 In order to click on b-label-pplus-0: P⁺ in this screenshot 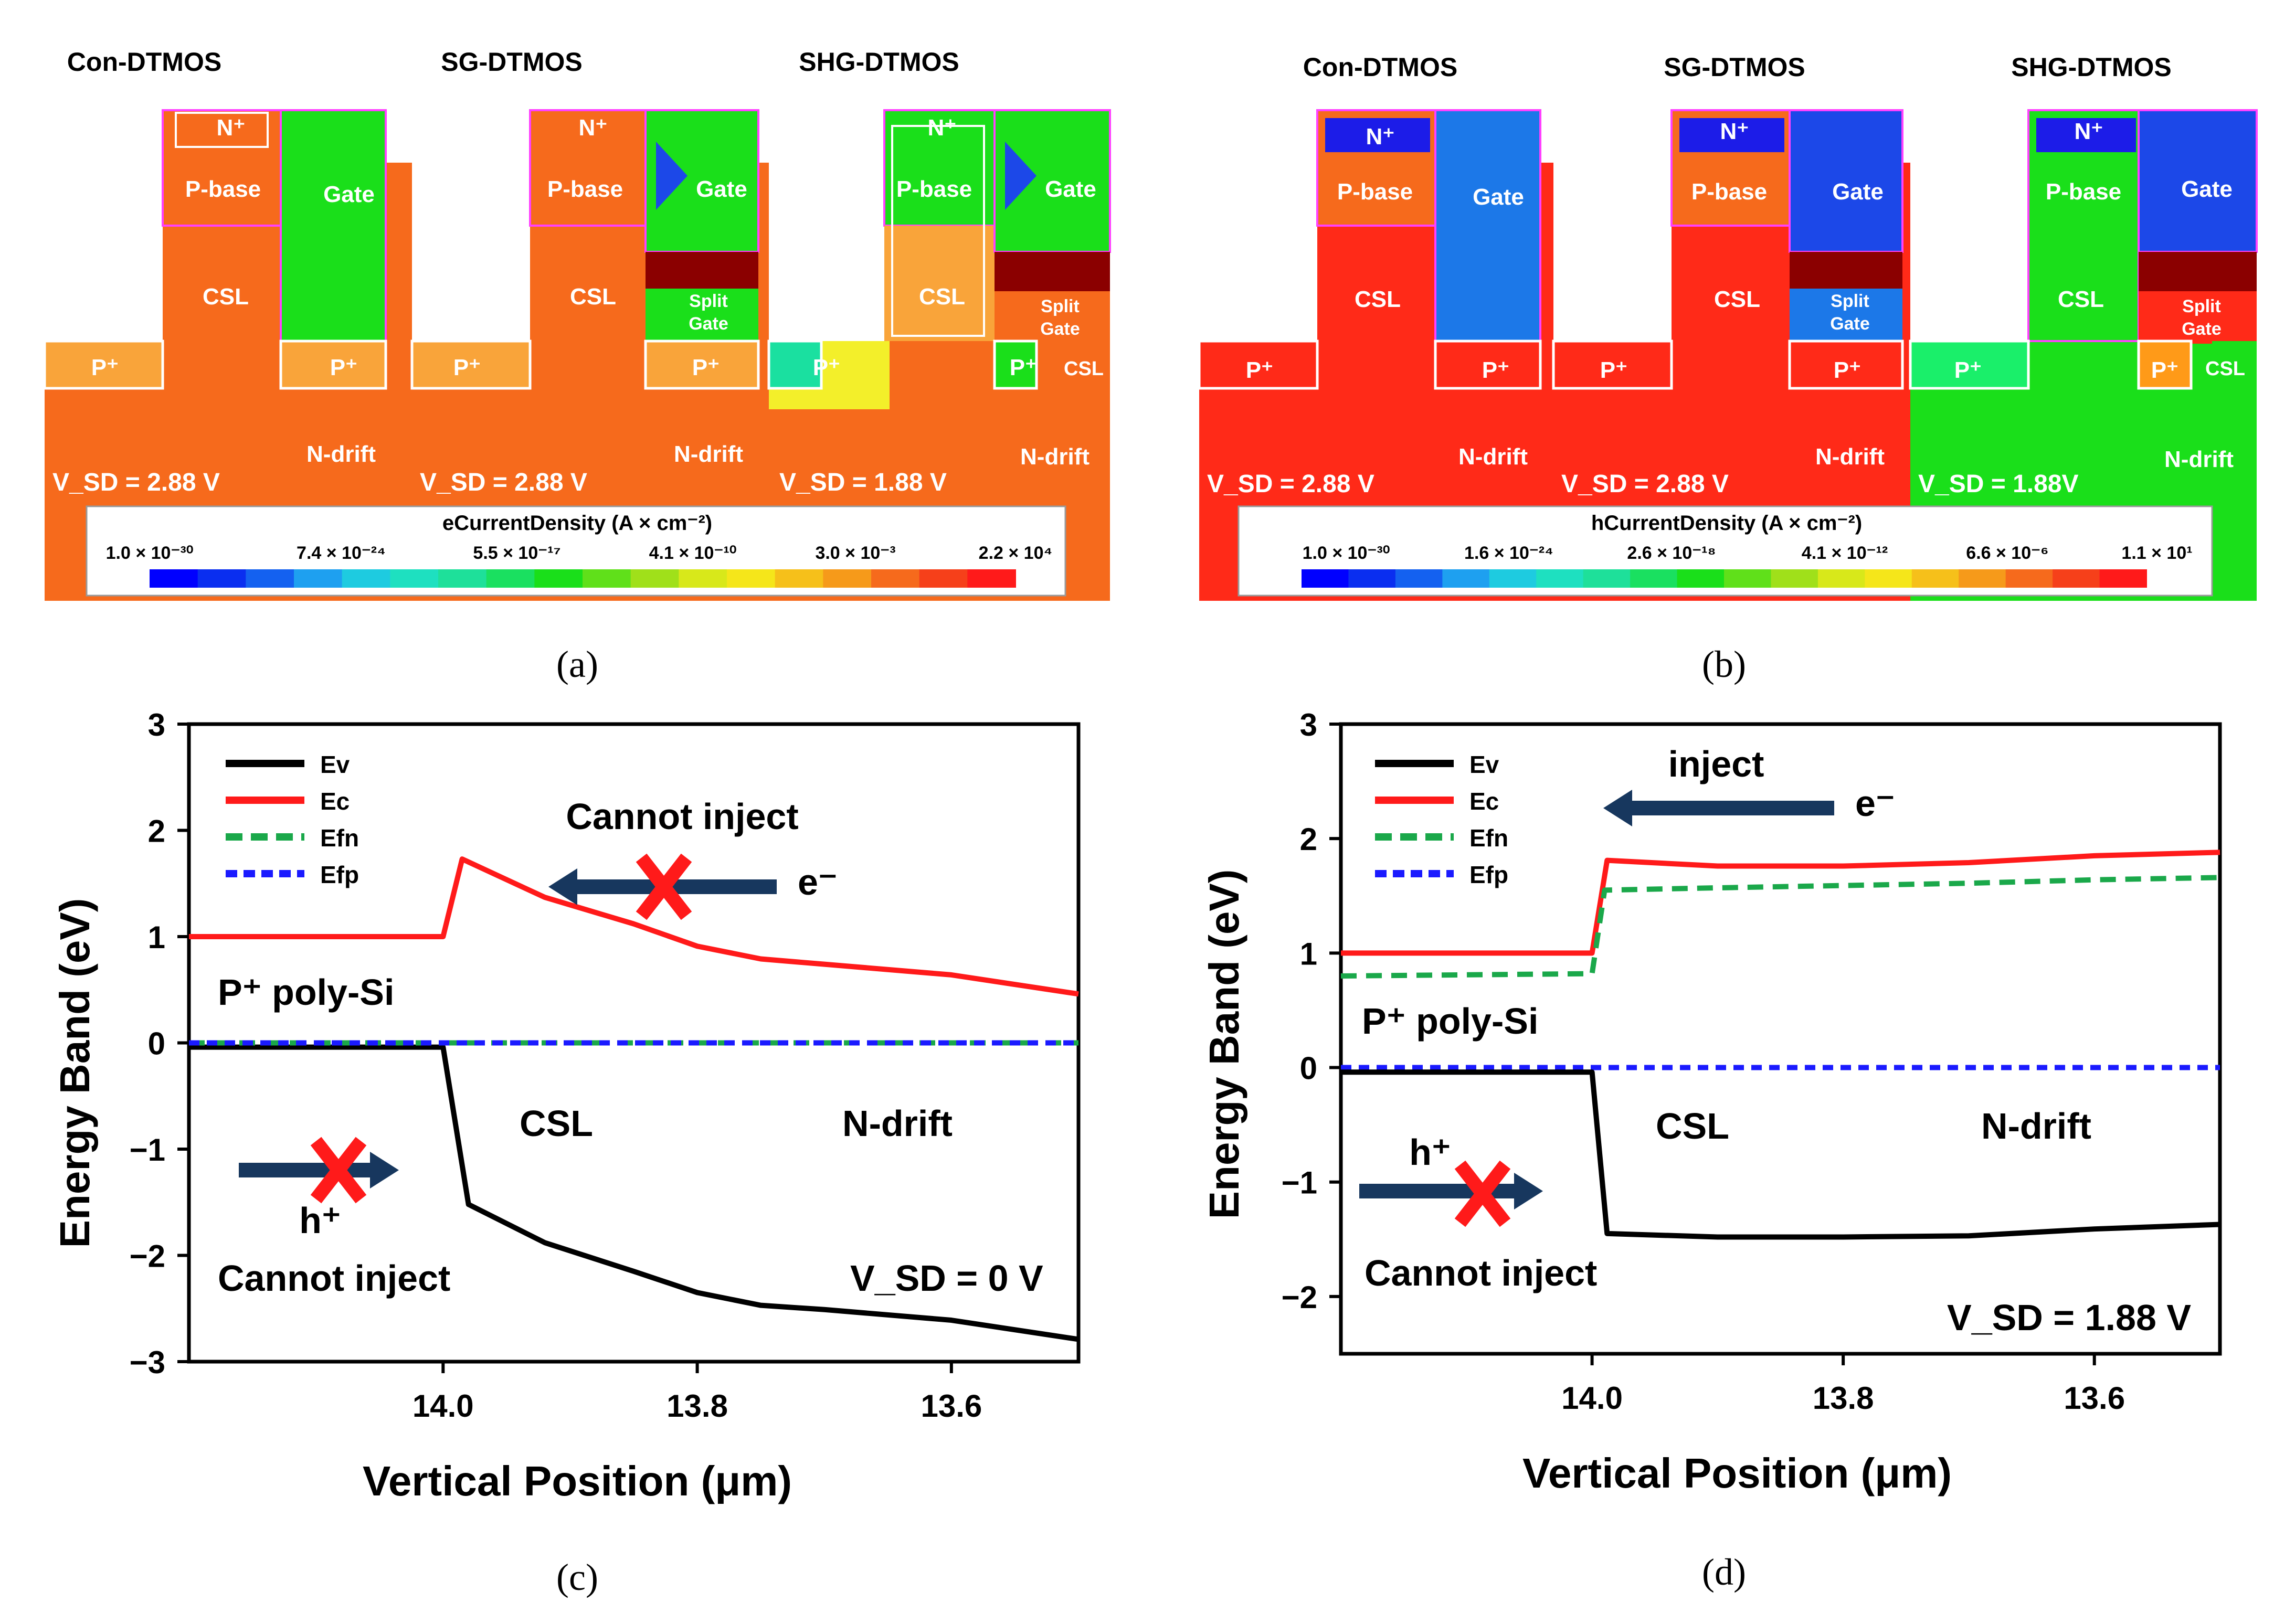, I will do `click(1260, 370)`.